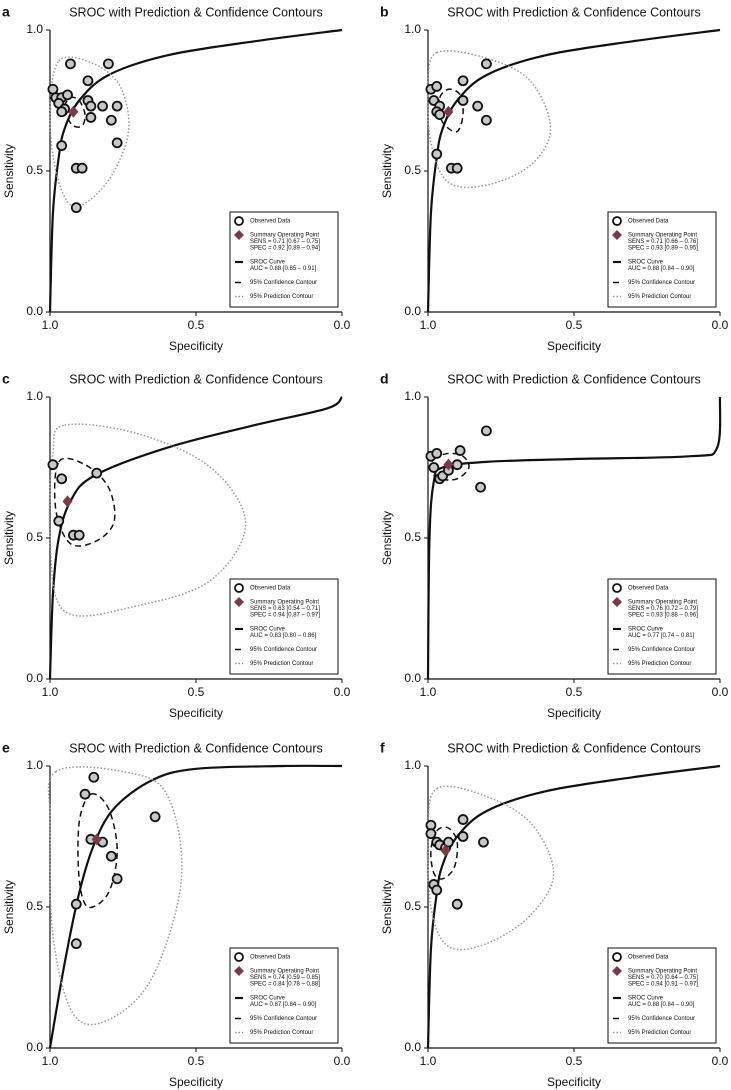 The image size is (731, 1090). What do you see at coordinates (574, 346) in the screenshot?
I see `x-axis-label: Specificity` at bounding box center [574, 346].